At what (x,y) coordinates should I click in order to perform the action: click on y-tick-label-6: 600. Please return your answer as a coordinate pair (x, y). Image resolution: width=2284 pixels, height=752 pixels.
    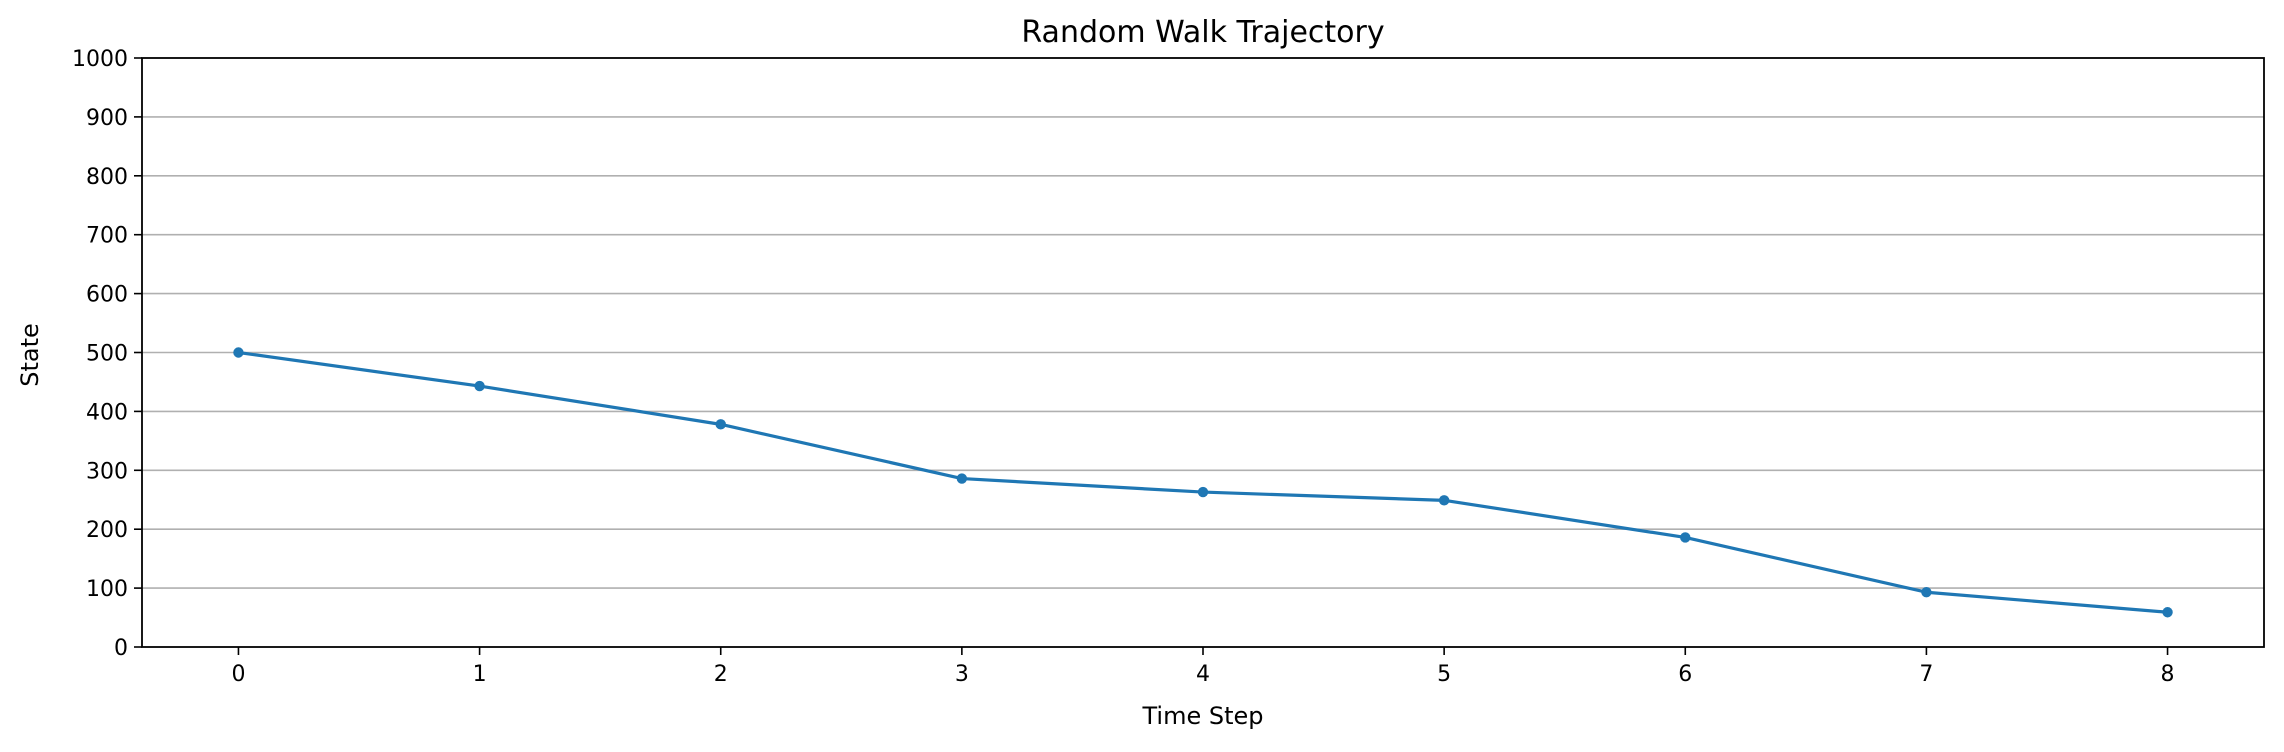
    Looking at the image, I should click on (107, 295).